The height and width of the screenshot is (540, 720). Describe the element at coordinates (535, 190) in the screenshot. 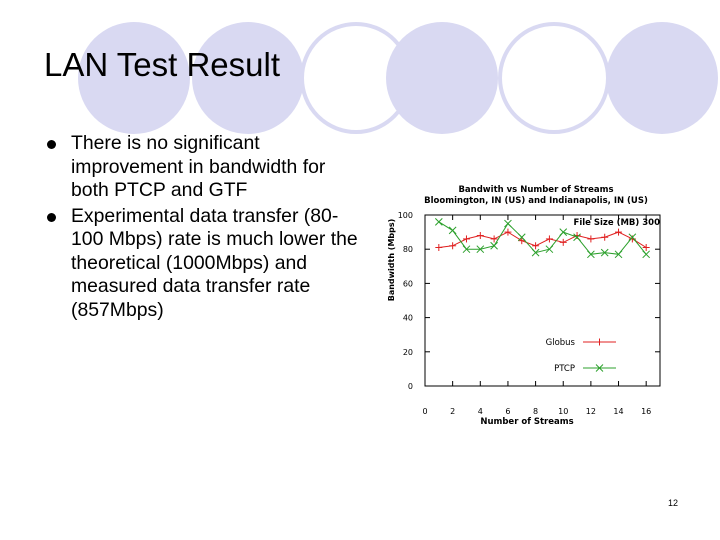

I see `chart-title: Bandwith vs Number of Streams` at that location.